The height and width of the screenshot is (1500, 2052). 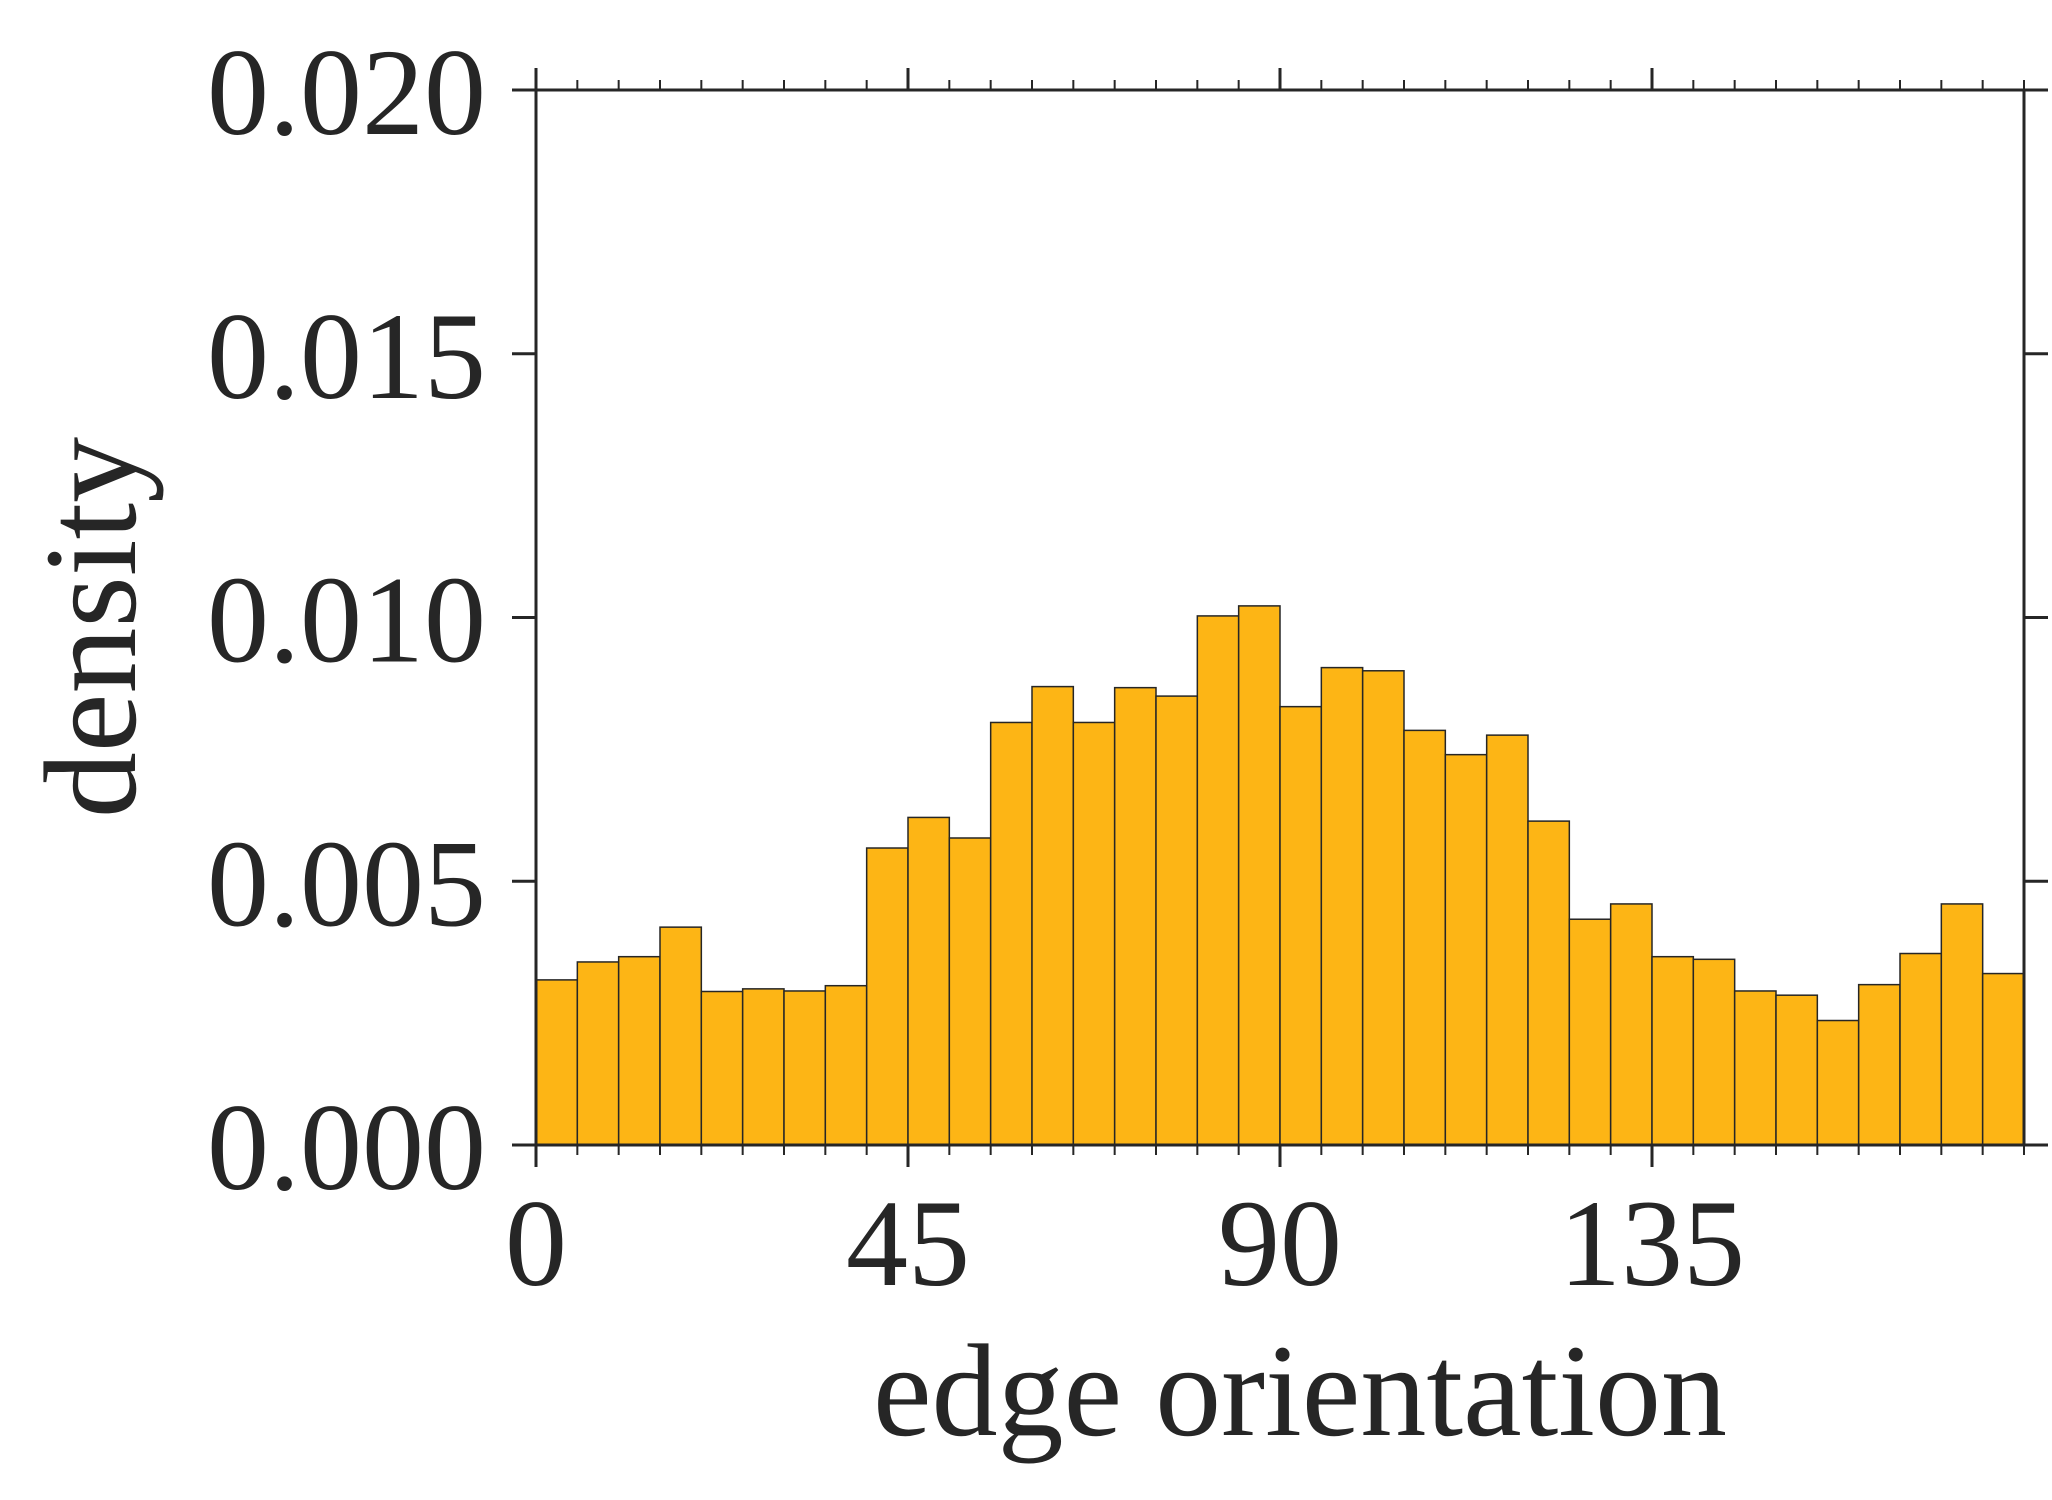 What do you see at coordinates (346, 92) in the screenshot?
I see `y-tick-label: 0.020` at bounding box center [346, 92].